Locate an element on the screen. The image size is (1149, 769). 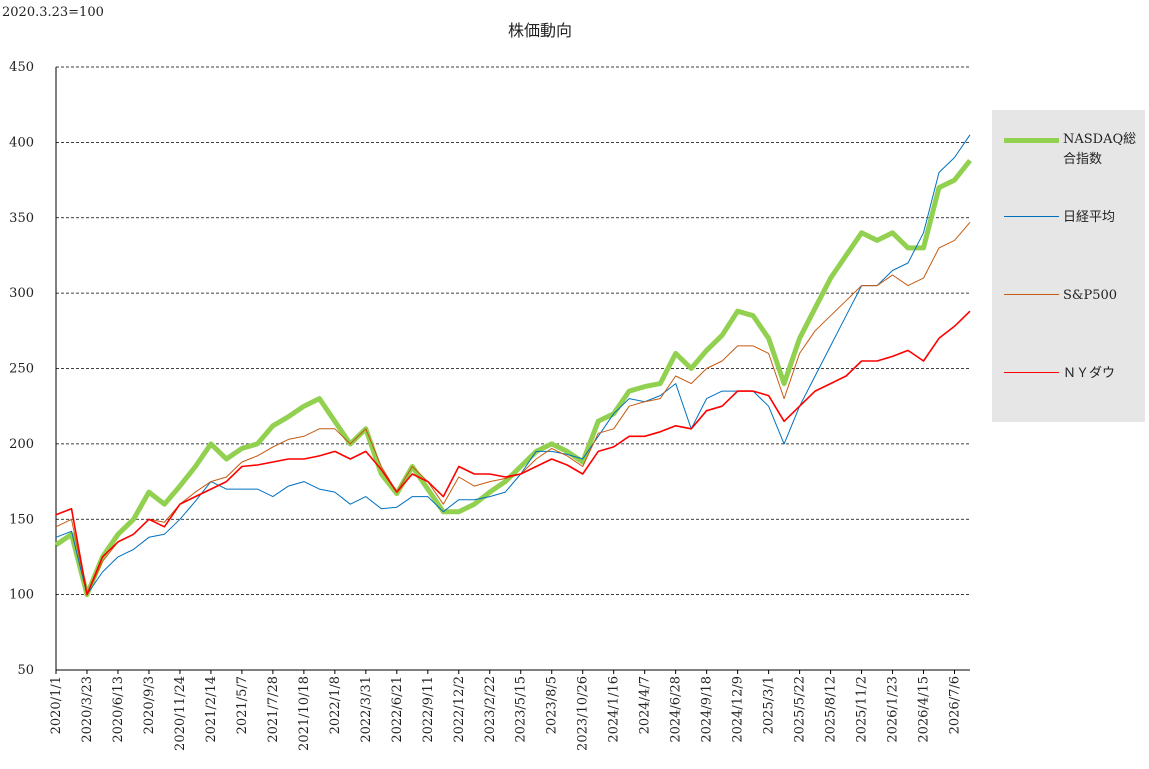
x-tick-label: 2023/10/26 is located at coordinates (583, 713).